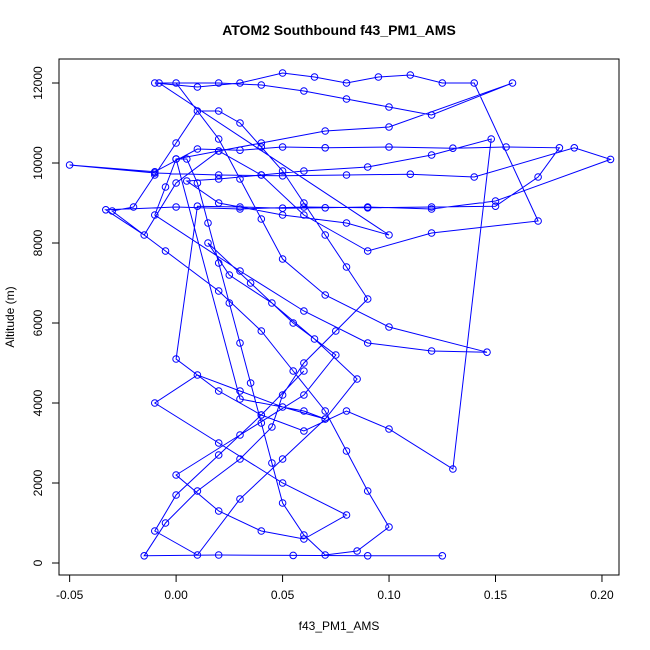 The height and width of the screenshot is (650, 650). I want to click on x-tick-label: 0.10, so click(389, 595).